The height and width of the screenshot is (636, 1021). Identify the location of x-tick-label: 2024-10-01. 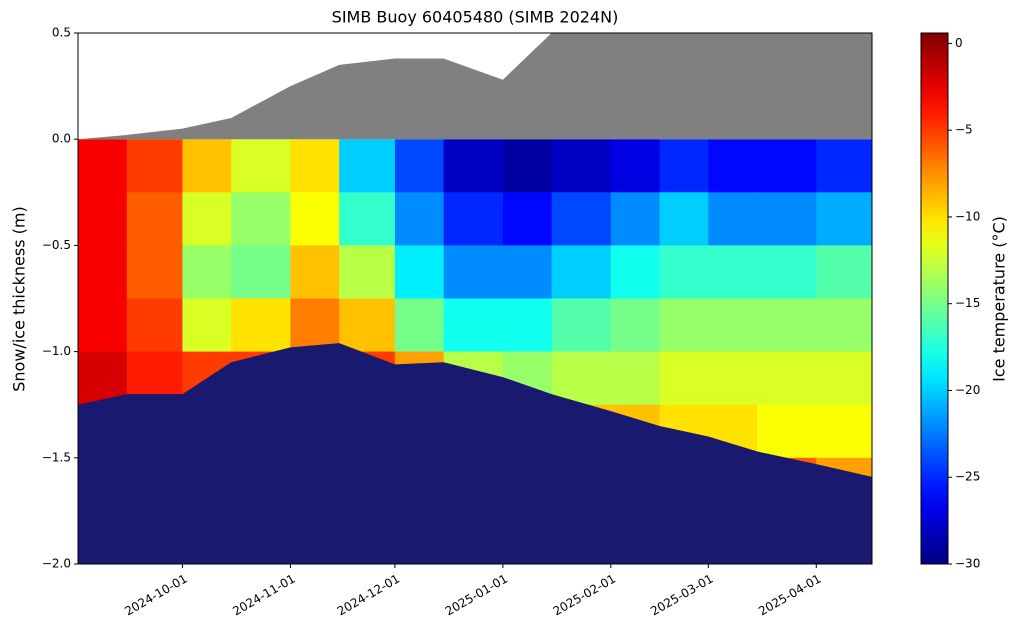
(155, 595).